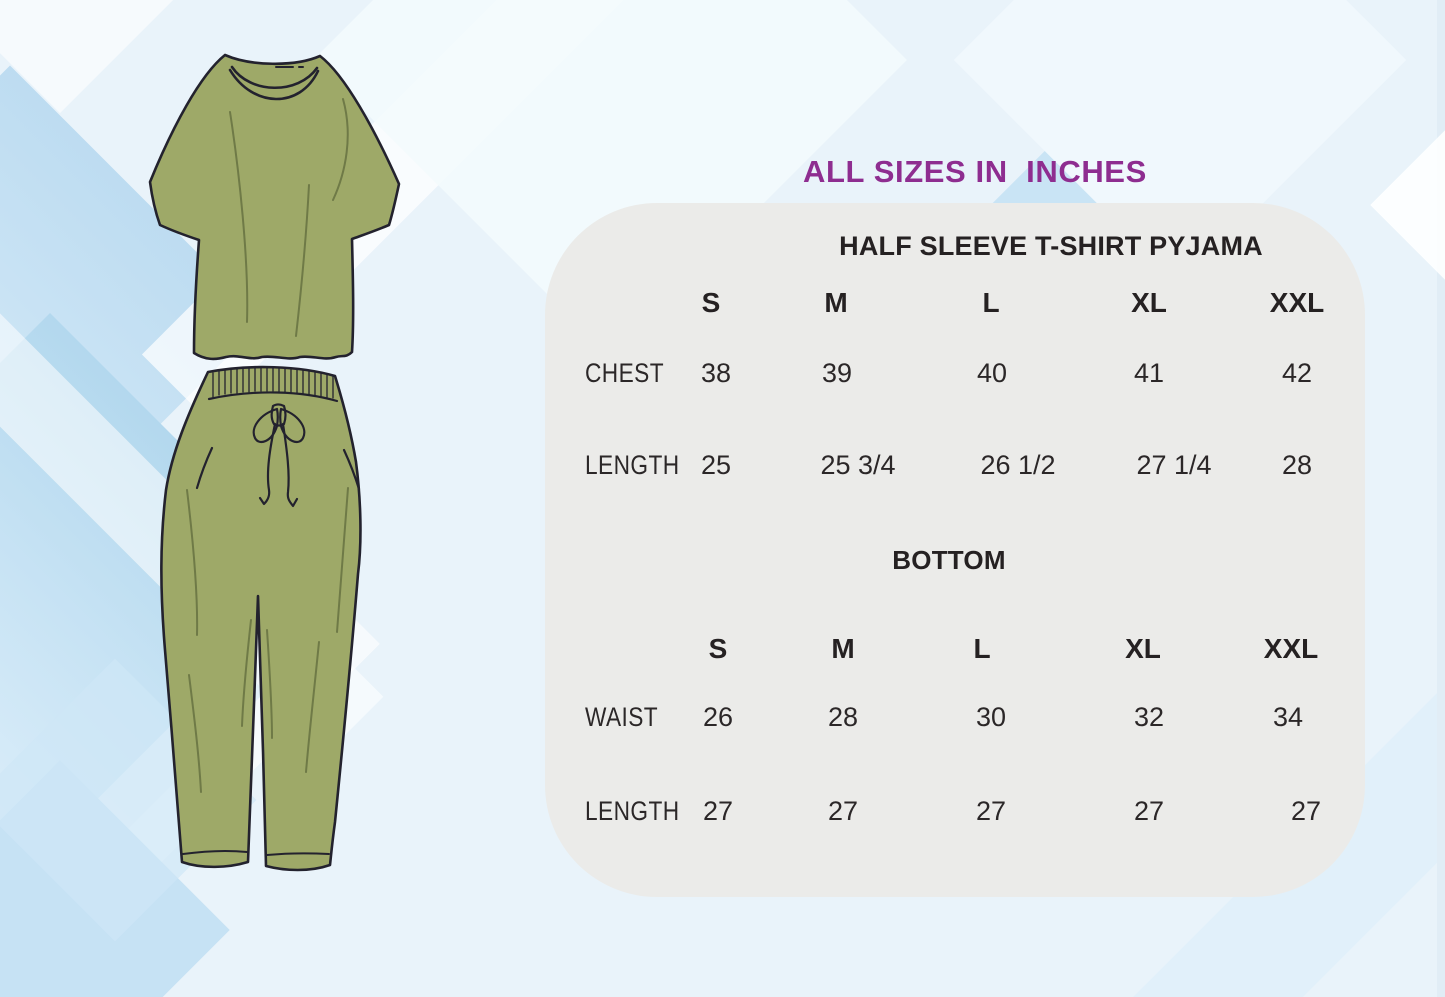 The height and width of the screenshot is (997, 1445). I want to click on tshirt-collar-edge, so click(274, 84).